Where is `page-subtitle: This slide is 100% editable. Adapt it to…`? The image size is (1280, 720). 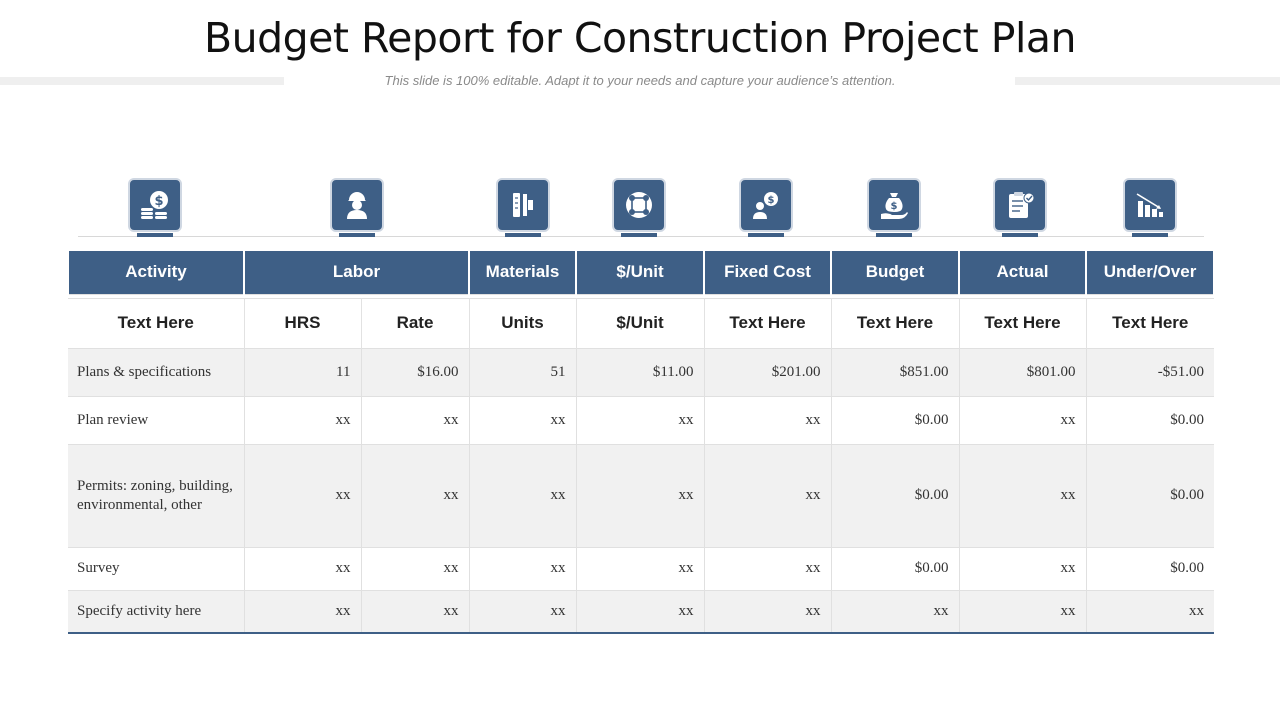
page-subtitle: This slide is 100% editable. Adapt it to… is located at coordinates (640, 80).